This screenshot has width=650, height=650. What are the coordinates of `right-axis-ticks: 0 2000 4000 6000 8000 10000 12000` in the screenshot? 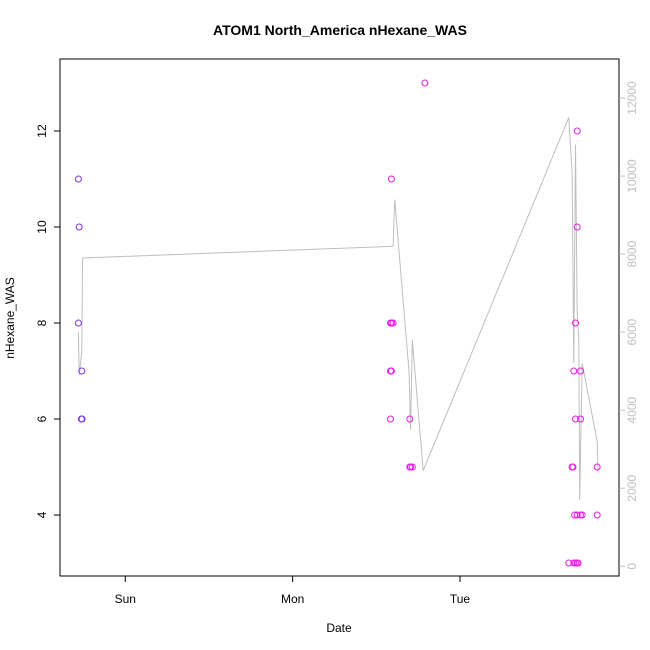 It's located at (629, 325).